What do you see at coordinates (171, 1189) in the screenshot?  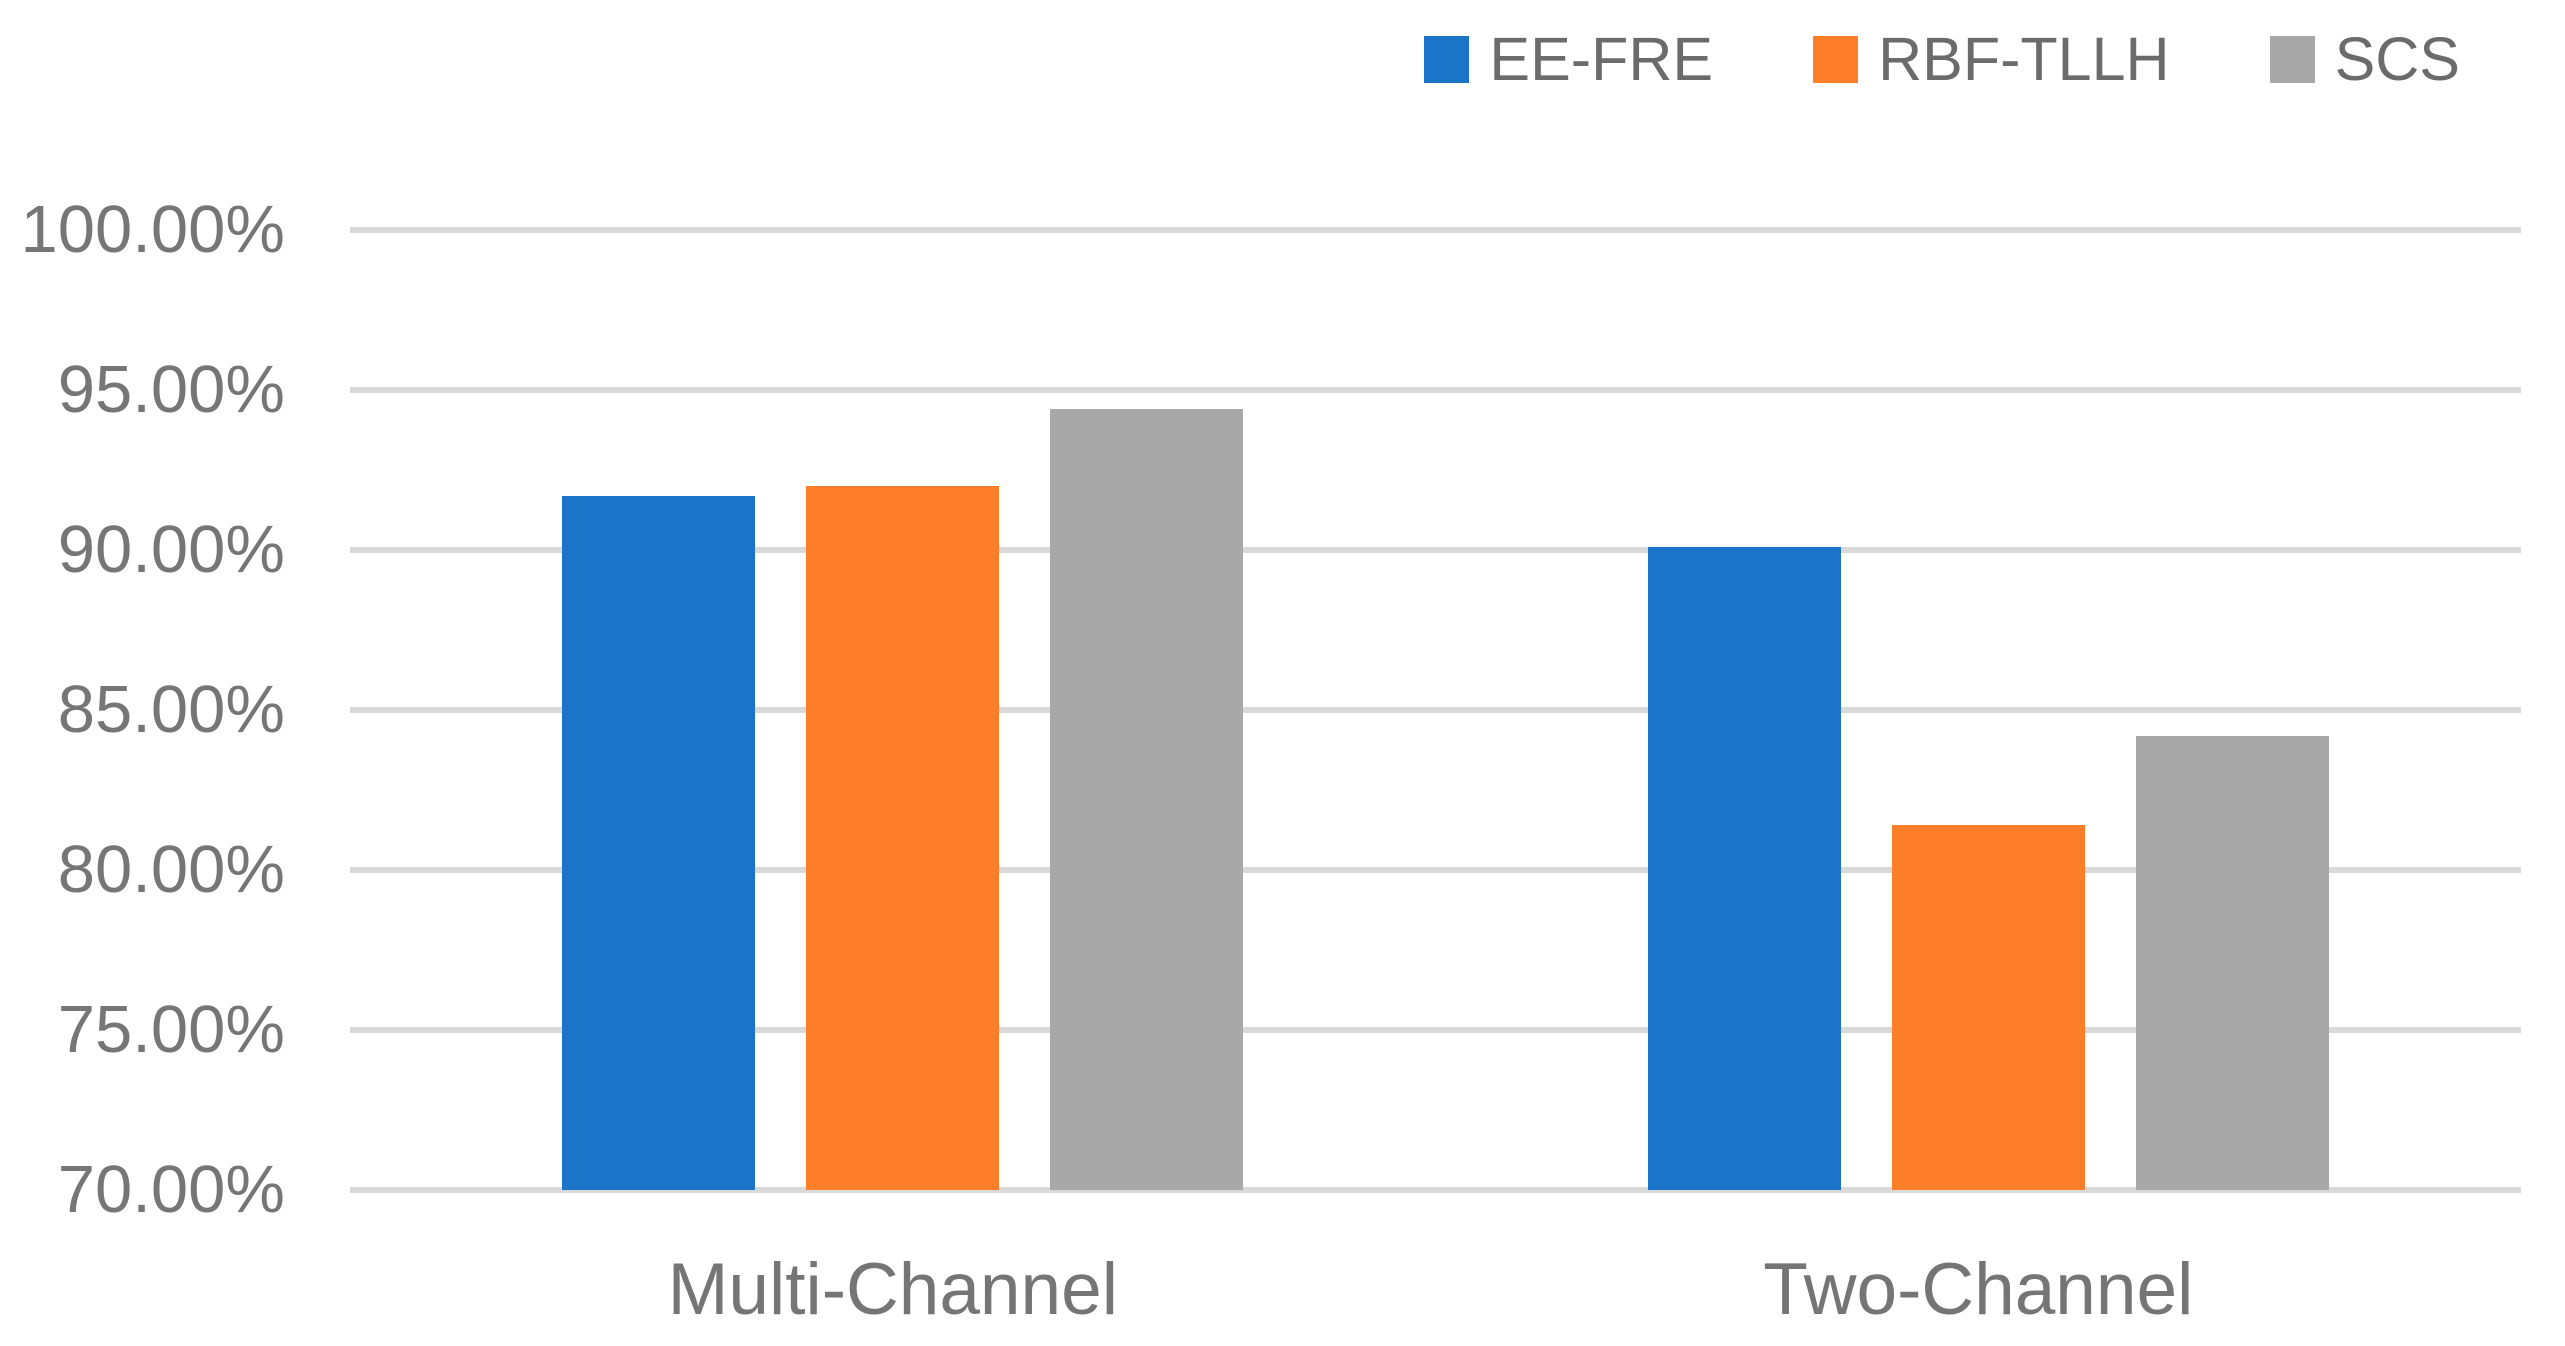 I see `y-axis-tick-label: 70.00%` at bounding box center [171, 1189].